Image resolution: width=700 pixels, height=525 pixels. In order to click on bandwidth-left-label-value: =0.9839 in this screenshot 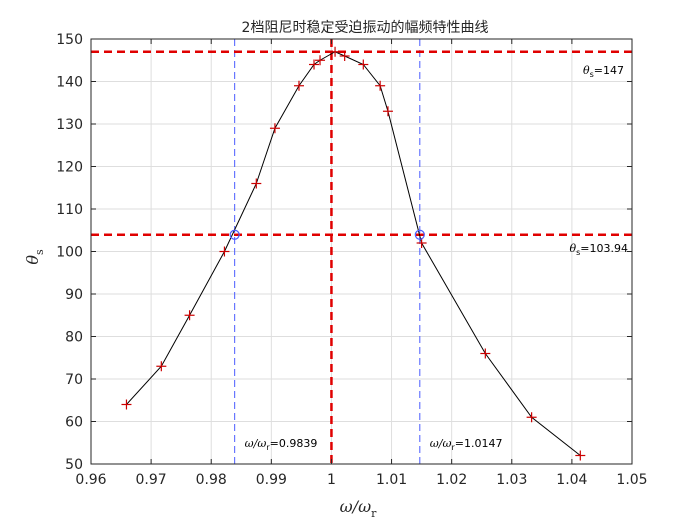, I will do `click(294, 443)`.